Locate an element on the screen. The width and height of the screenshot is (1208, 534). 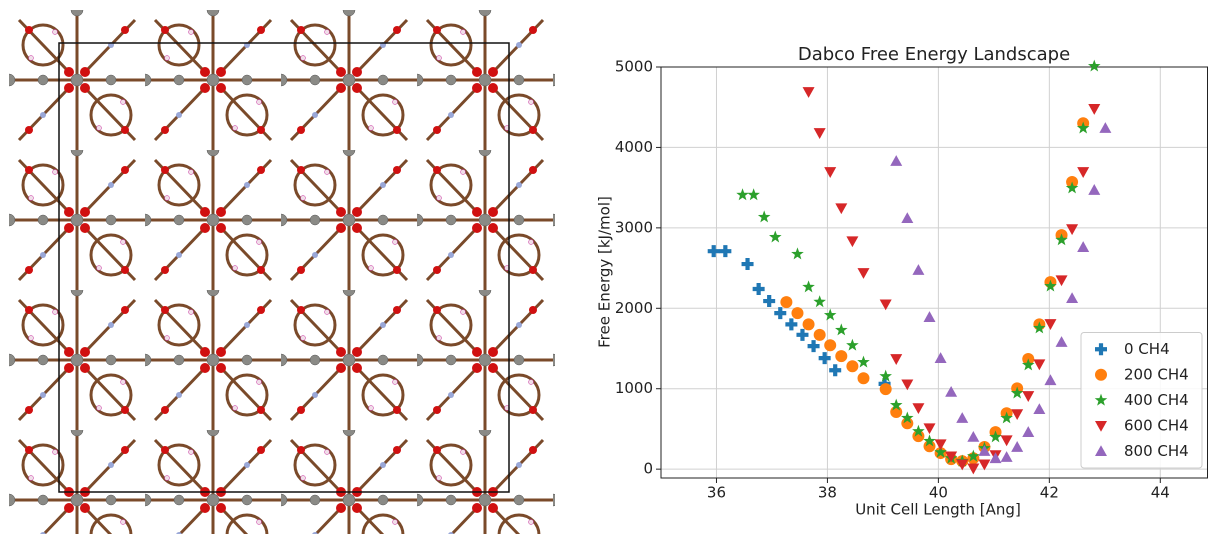
legend: 0 CH4 200 CH4 400 CH4 600 CH4 800 CH4 is located at coordinates (1141, 400).